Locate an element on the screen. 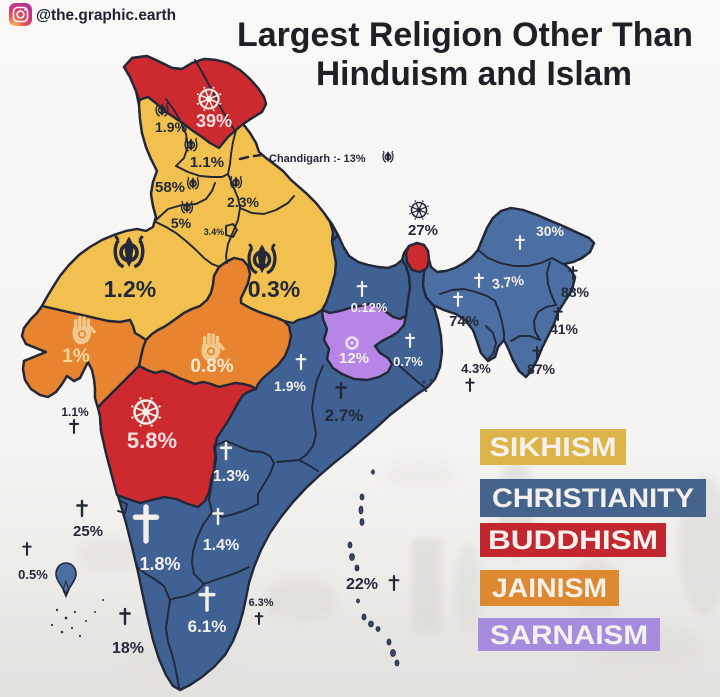  svg-text: 1.3% is located at coordinates (231, 476).